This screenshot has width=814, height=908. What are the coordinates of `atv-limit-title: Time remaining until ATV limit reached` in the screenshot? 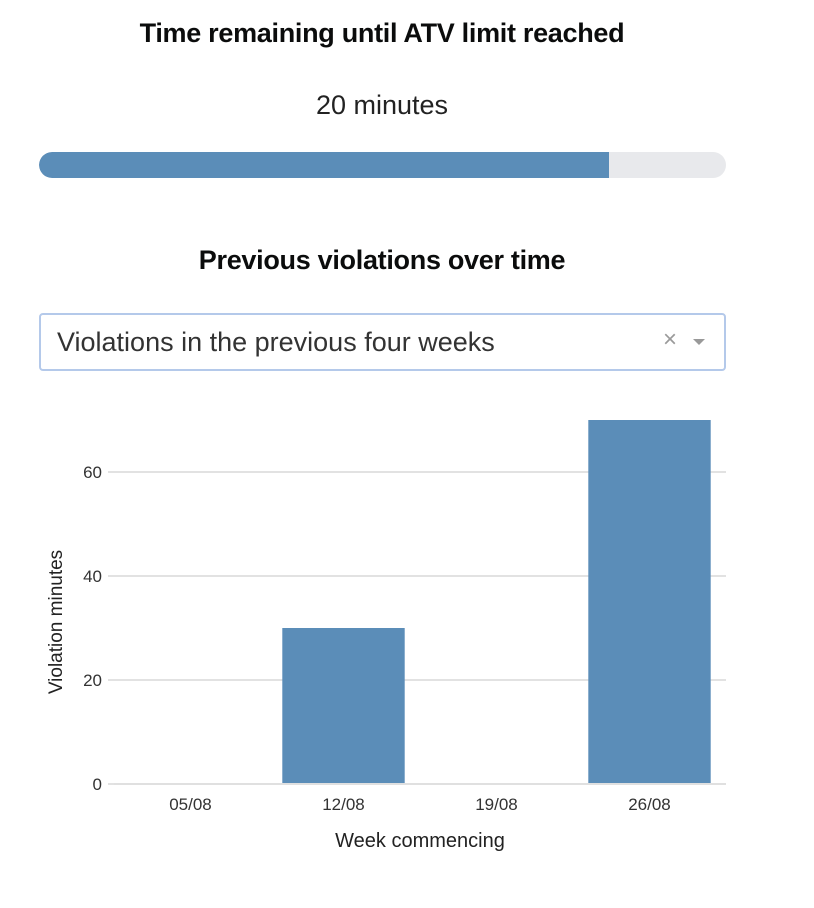 It's located at (382, 33).